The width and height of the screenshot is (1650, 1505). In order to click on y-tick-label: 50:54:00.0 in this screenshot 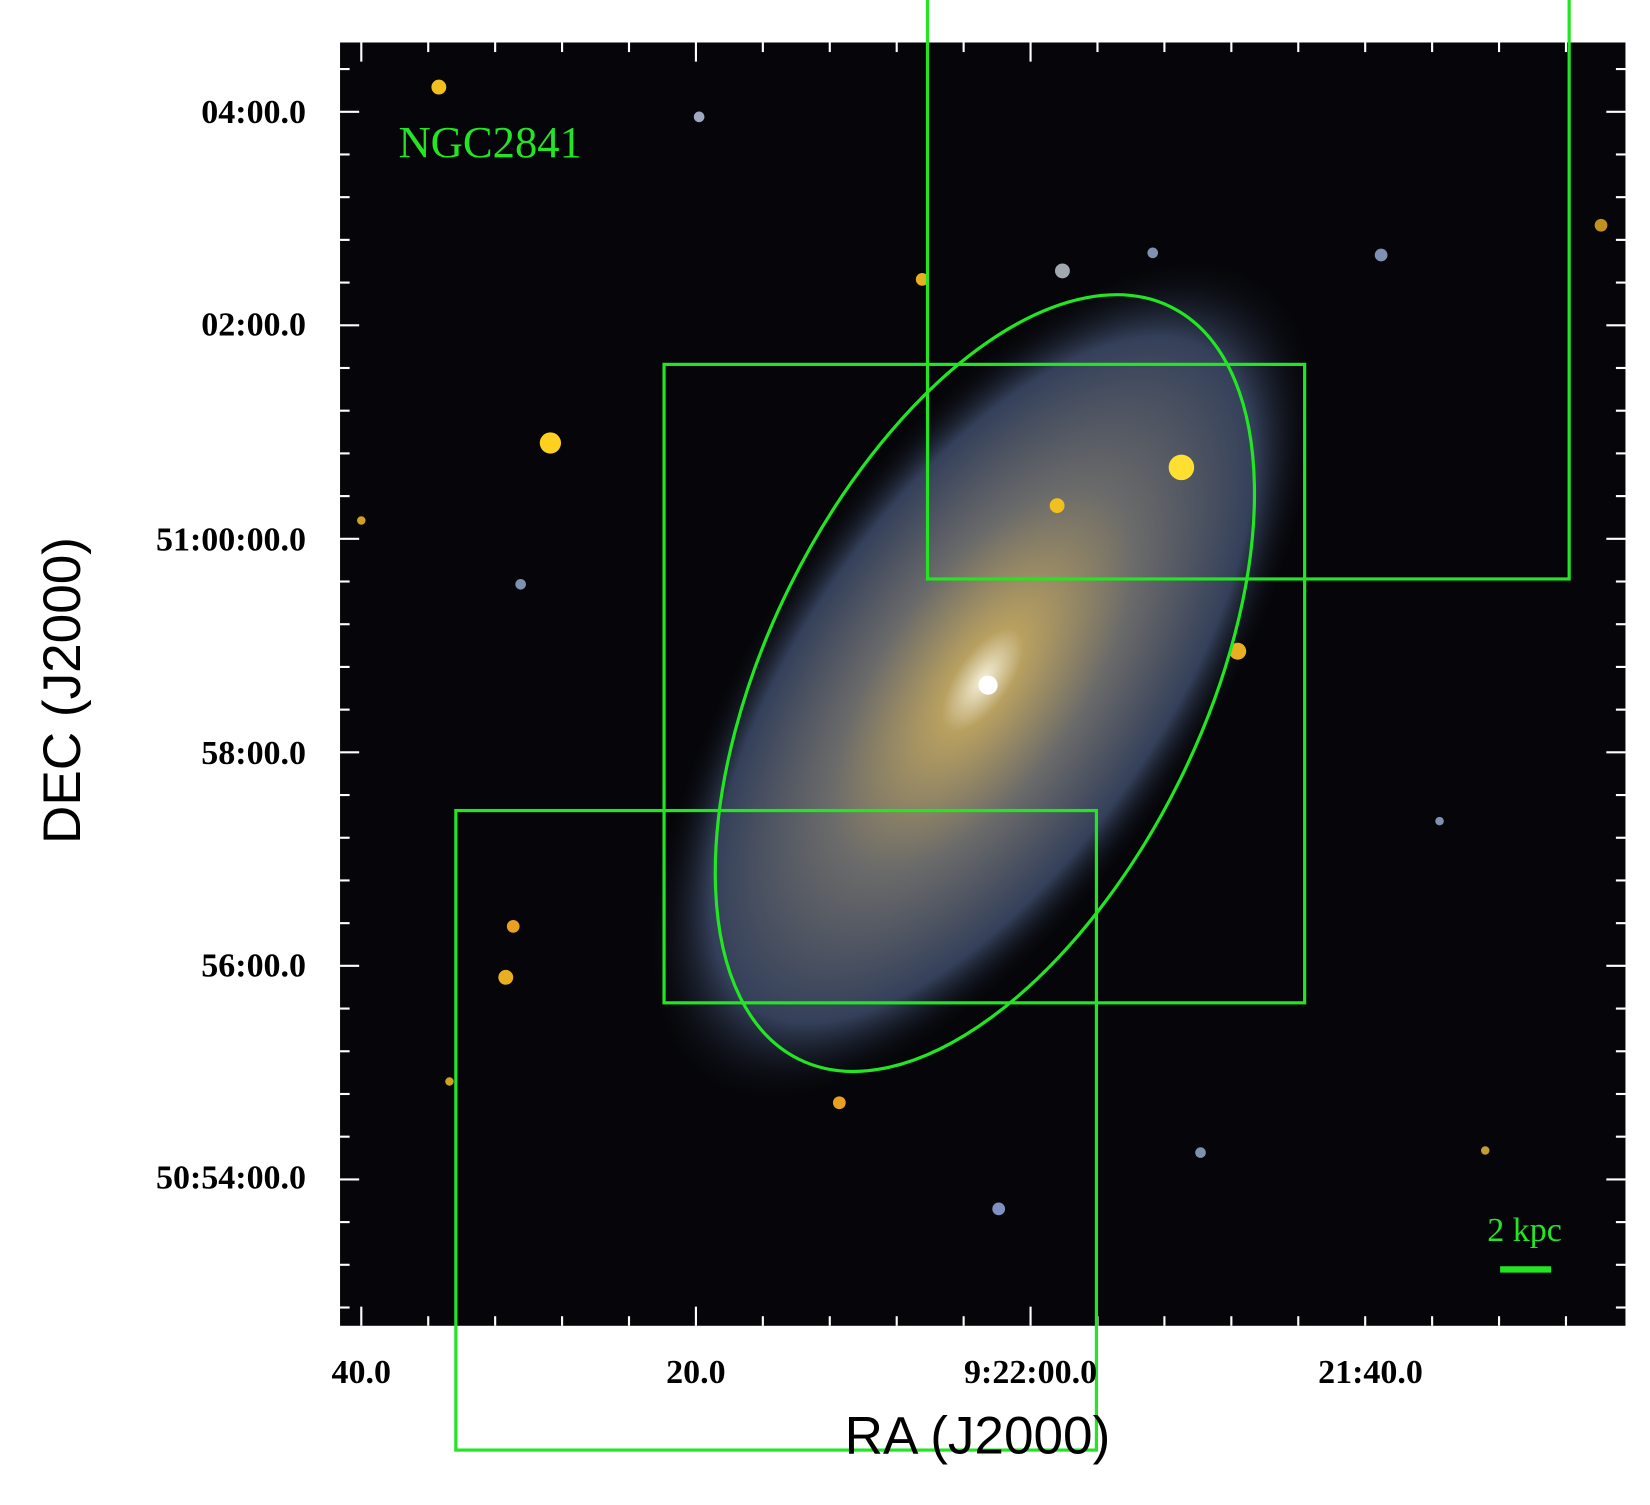, I will do `click(231, 1178)`.